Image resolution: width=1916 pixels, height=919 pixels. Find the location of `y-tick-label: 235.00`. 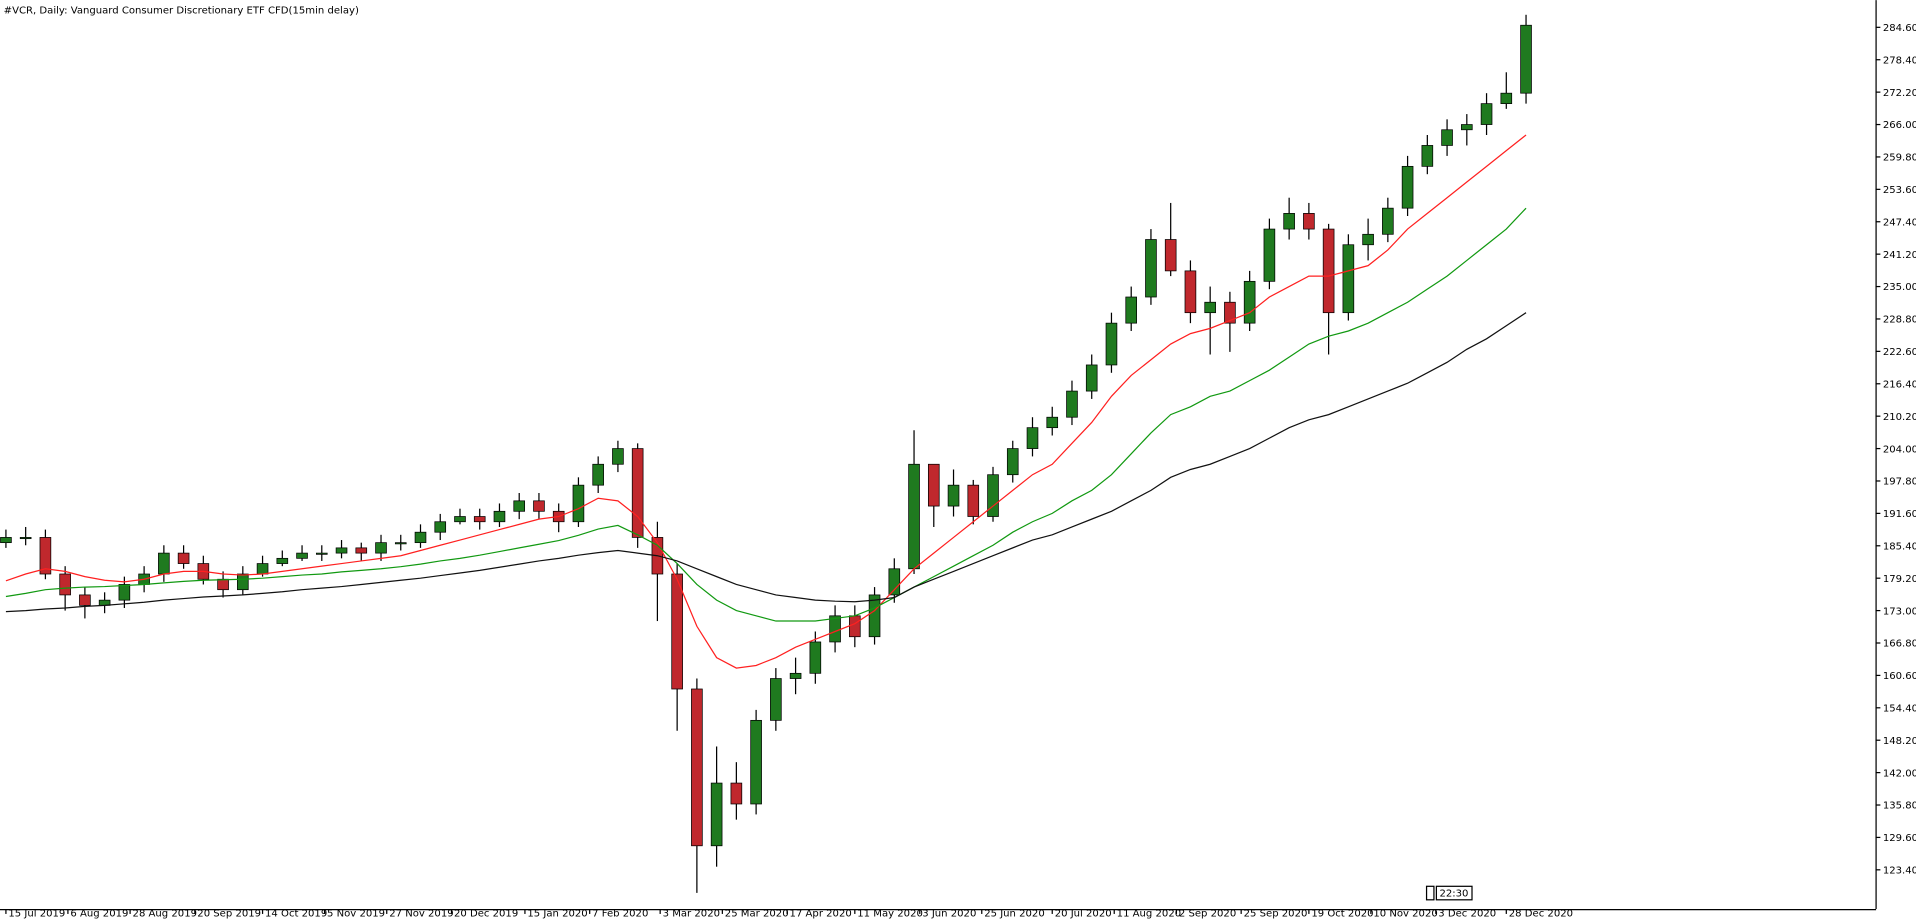

y-tick-label: 235.00 is located at coordinates (1899, 287).